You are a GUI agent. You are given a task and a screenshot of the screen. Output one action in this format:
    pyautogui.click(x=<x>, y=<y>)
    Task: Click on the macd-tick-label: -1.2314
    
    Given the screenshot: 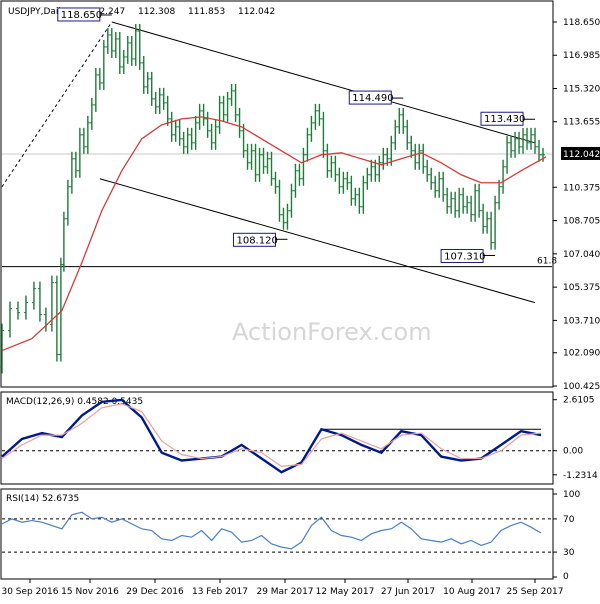 What is the action you would take?
    pyautogui.click(x=580, y=476)
    